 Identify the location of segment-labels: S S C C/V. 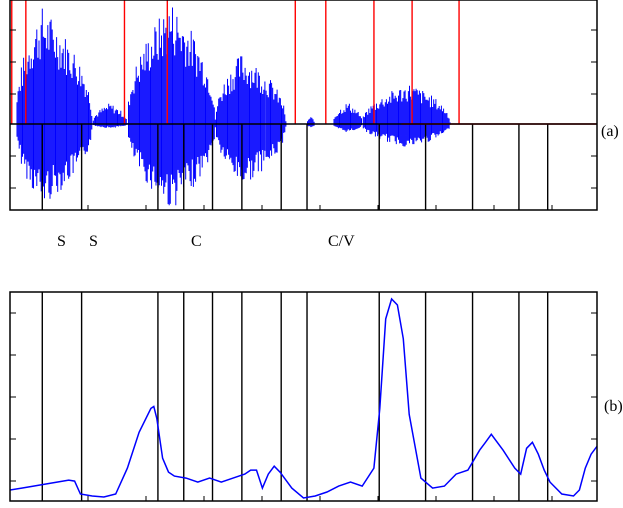
(206, 241).